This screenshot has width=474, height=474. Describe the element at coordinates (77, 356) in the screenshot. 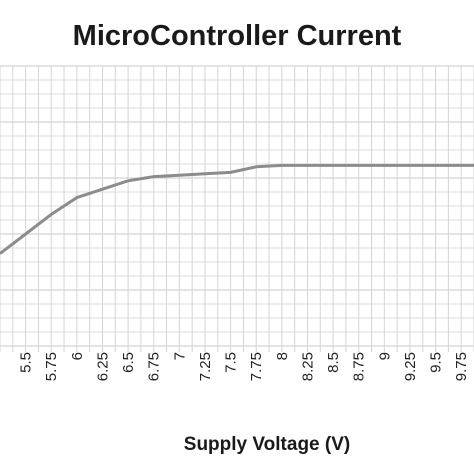

I see `x-tick-label: 6` at that location.